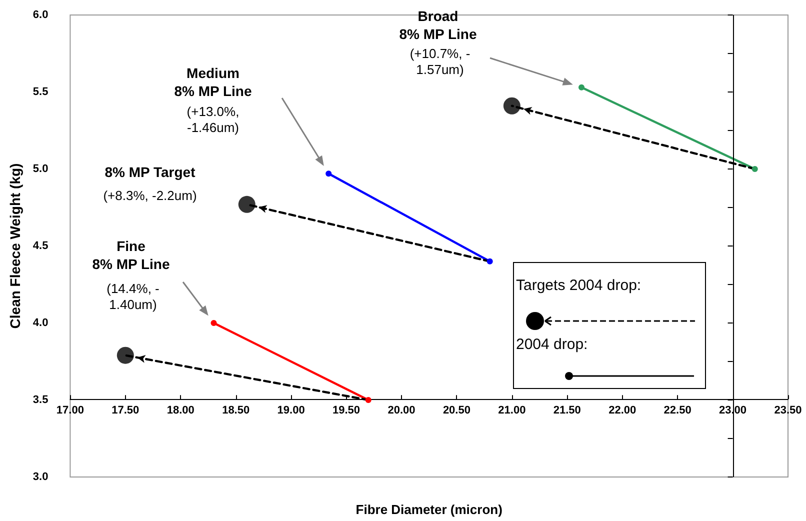  Describe the element at coordinates (291, 410) in the screenshot. I see `x-tick-label: 19.00` at that location.